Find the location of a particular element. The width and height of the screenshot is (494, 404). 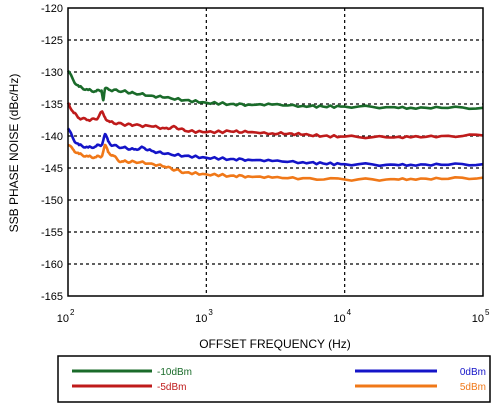

x-tick-label: 10³ is located at coordinates (204, 316).